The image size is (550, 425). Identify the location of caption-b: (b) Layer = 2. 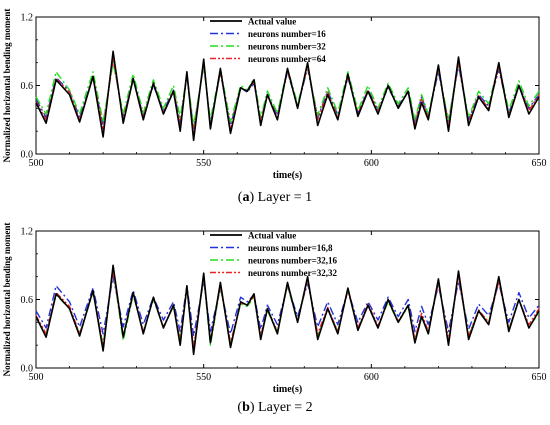
(275, 407).